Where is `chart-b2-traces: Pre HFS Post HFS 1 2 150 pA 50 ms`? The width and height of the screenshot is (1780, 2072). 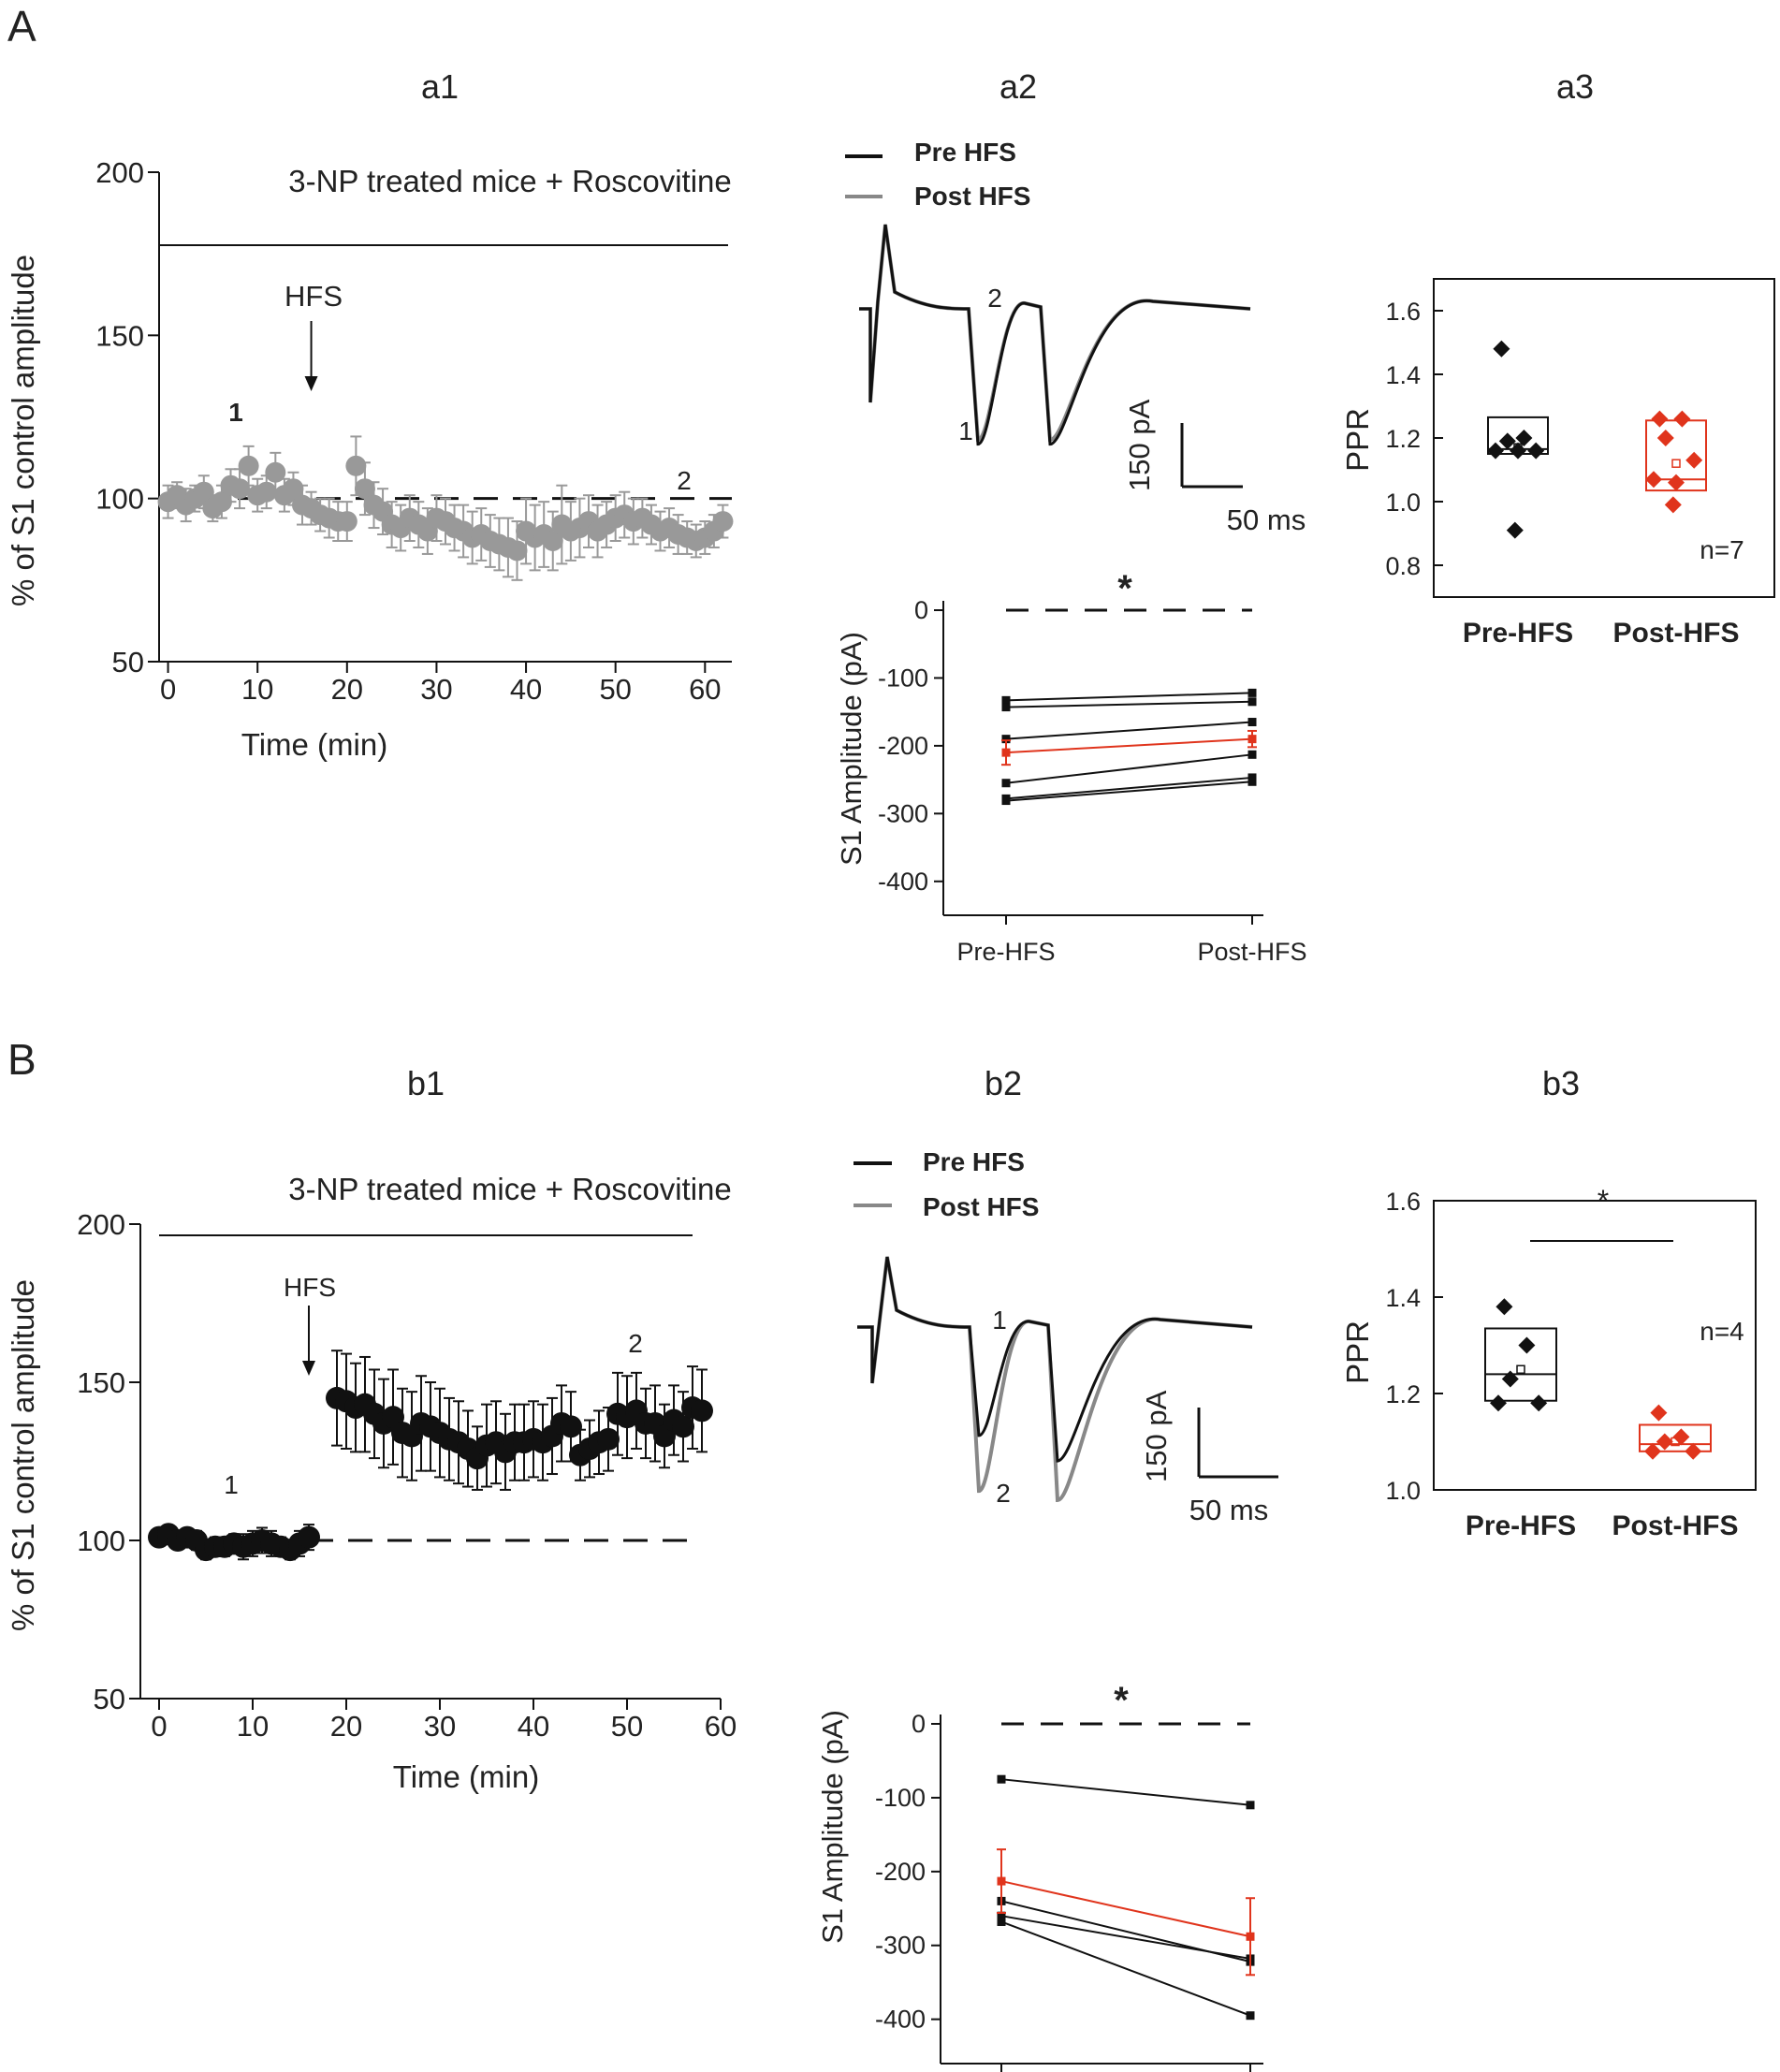
chart-b2-traces: Pre HFS Post HFS 1 2 150 pA 50 ms is located at coordinates (1066, 1336).